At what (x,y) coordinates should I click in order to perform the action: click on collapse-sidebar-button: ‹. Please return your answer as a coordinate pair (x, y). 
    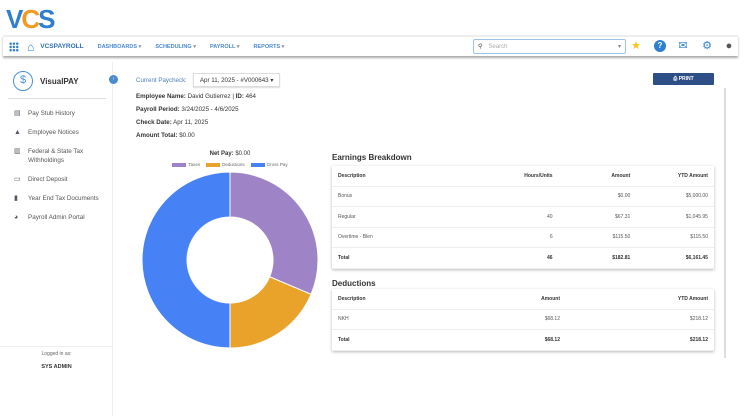
    Looking at the image, I should click on (113, 79).